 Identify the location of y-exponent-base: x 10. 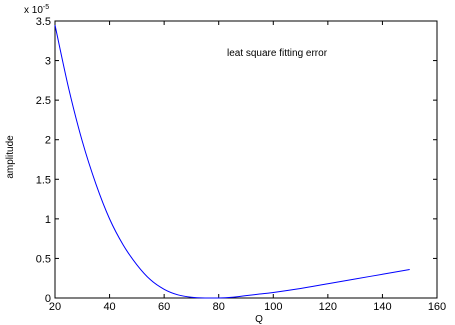
(33, 10).